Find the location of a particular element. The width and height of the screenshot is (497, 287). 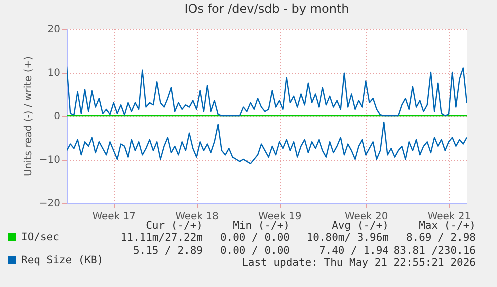

text: Min (-/+) is located at coordinates (261, 226).